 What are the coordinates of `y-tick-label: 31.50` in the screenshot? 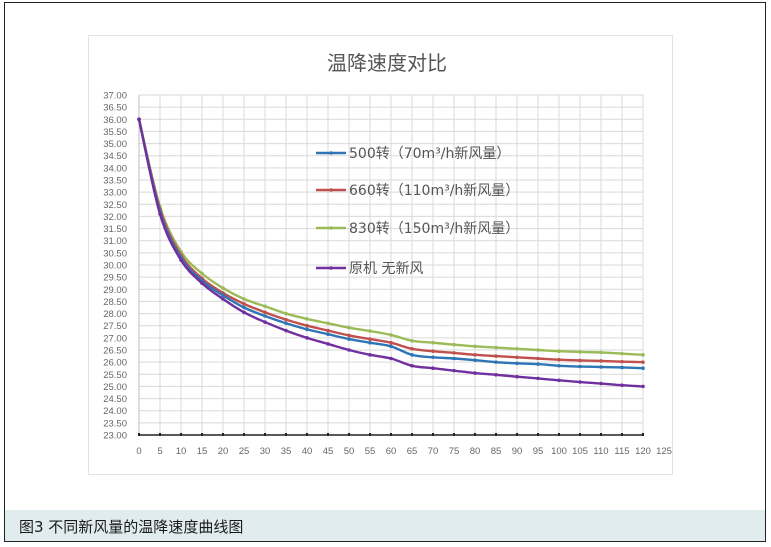 It's located at (115, 229).